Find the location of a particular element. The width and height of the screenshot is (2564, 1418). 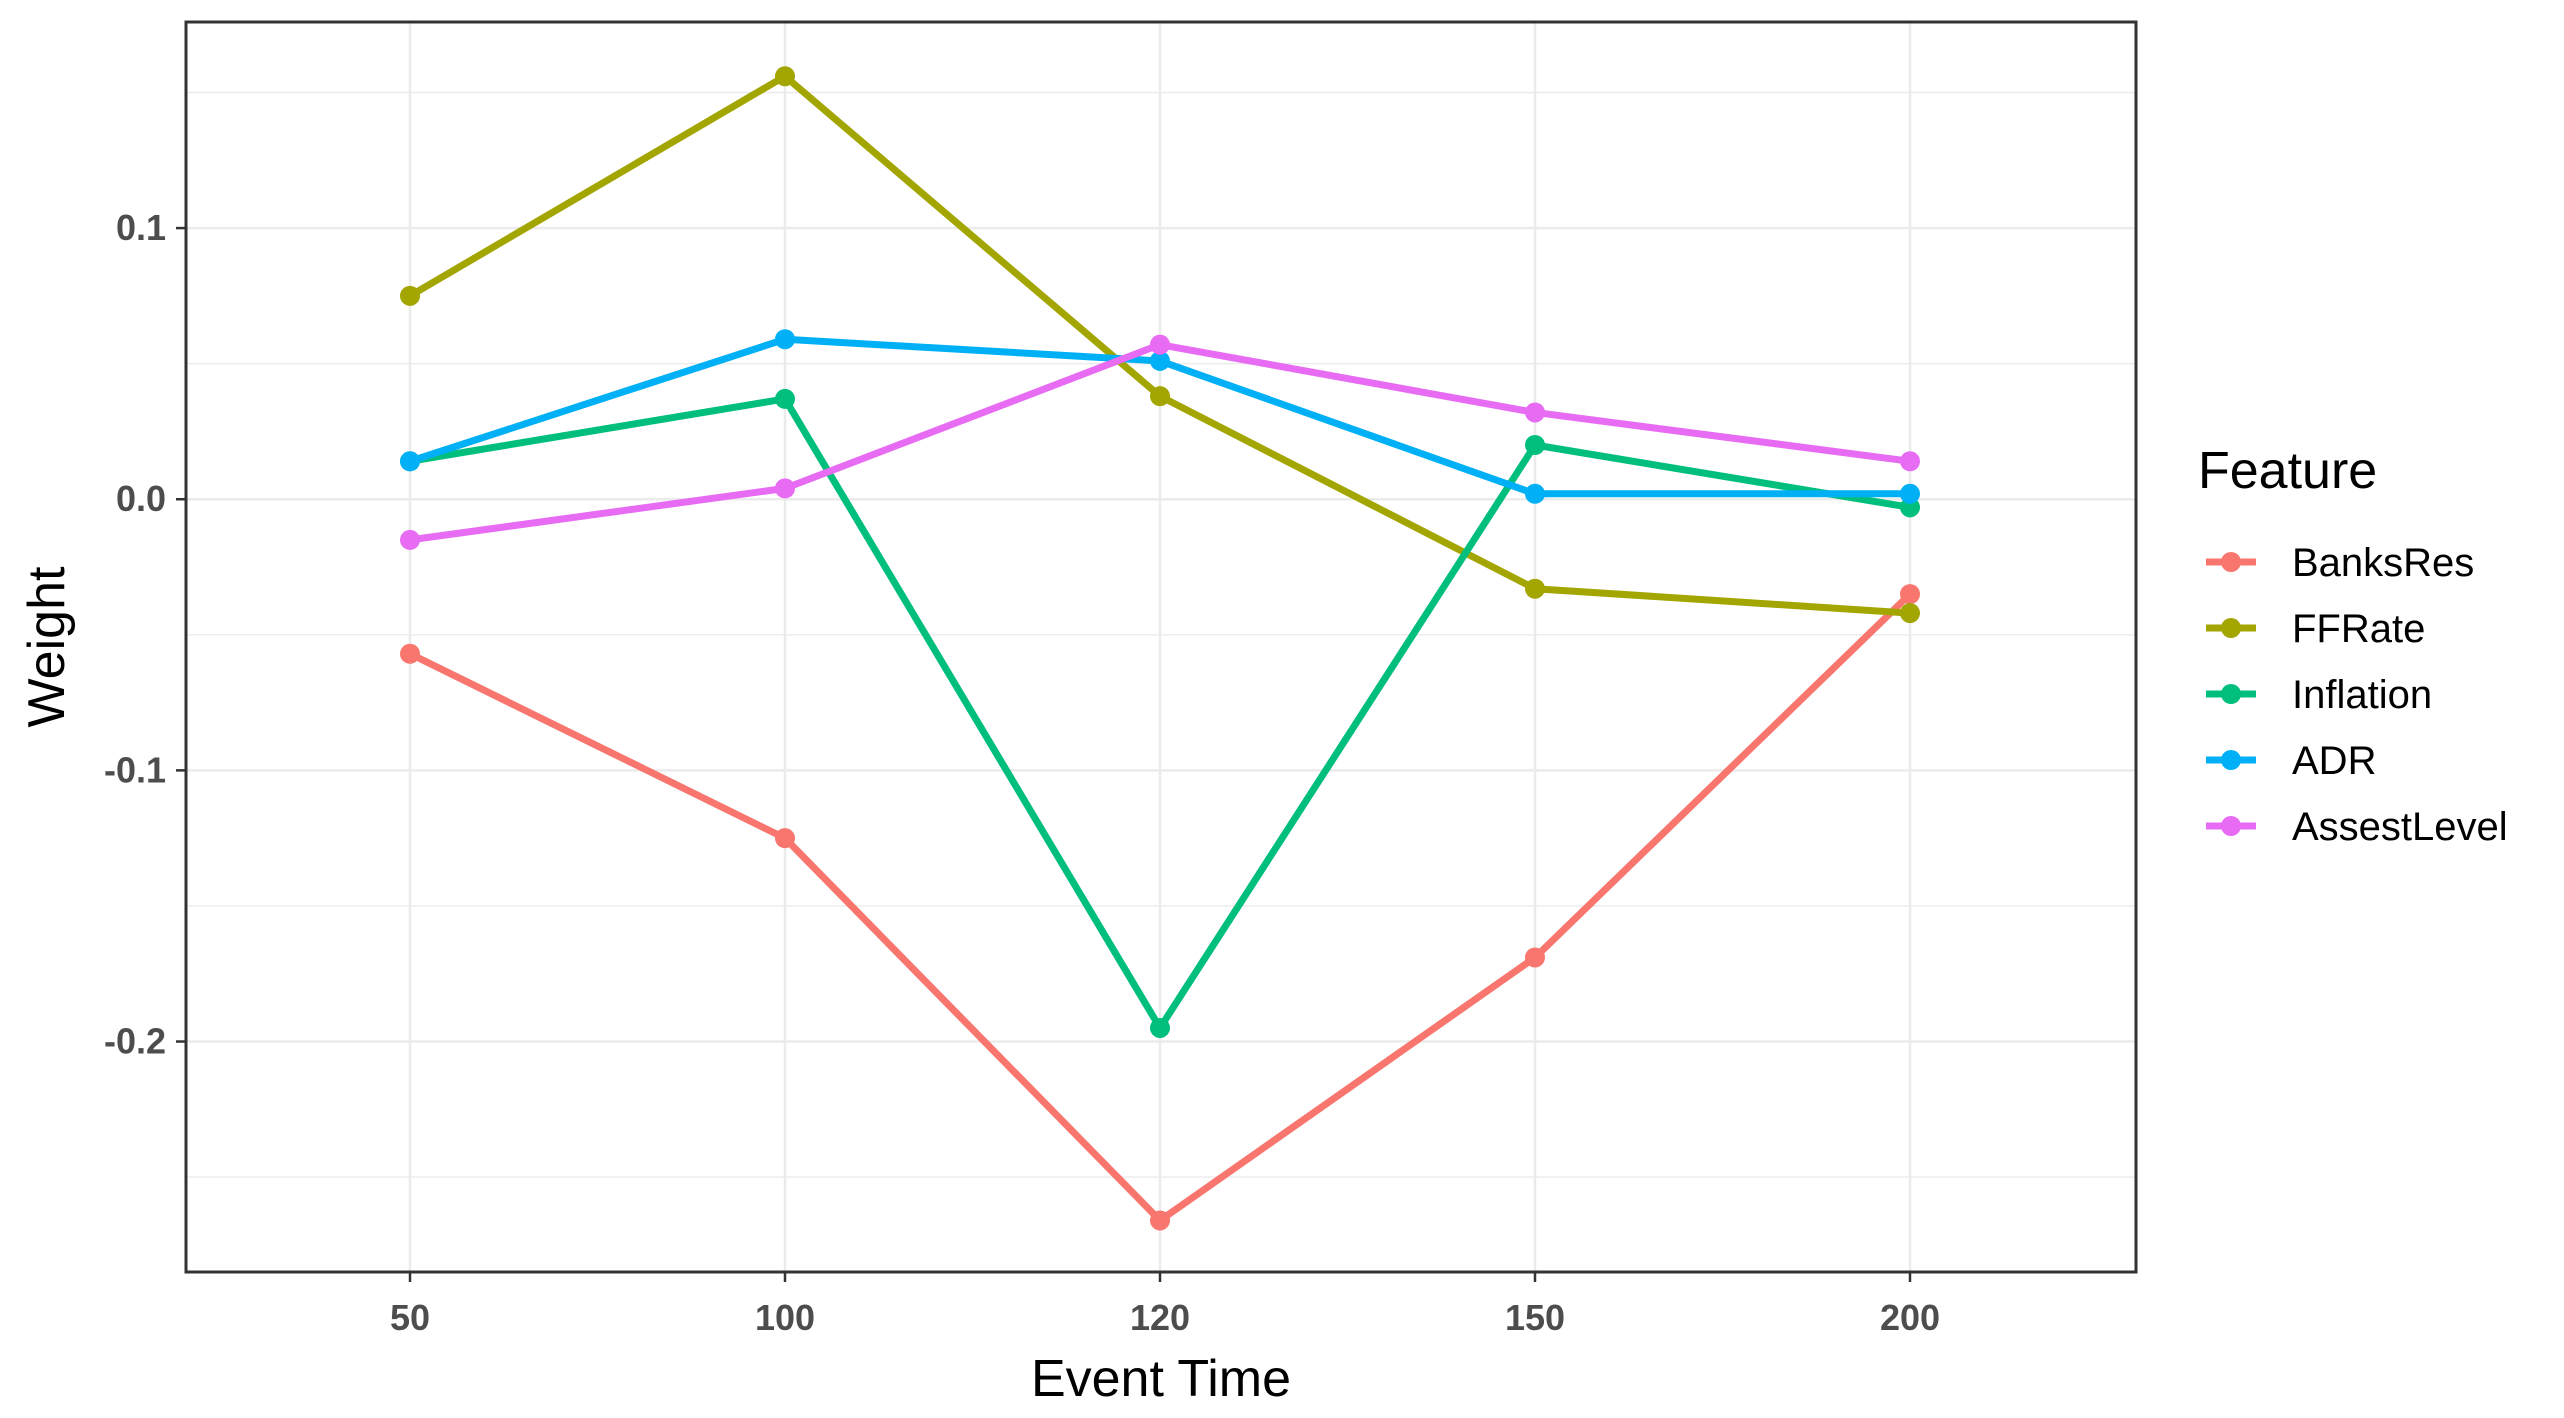

x-axis-ticks: 50 100 120 150 200 is located at coordinates (1165, 1305).